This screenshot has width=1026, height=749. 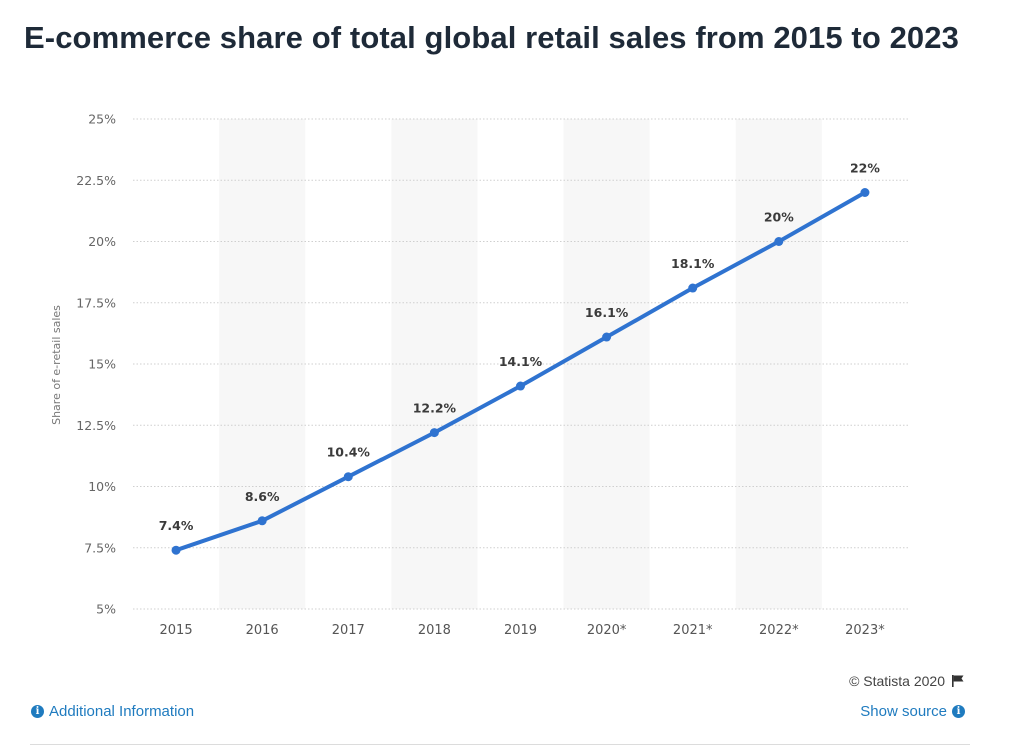 I want to click on x-tick-label: 2019, so click(x=520, y=630).